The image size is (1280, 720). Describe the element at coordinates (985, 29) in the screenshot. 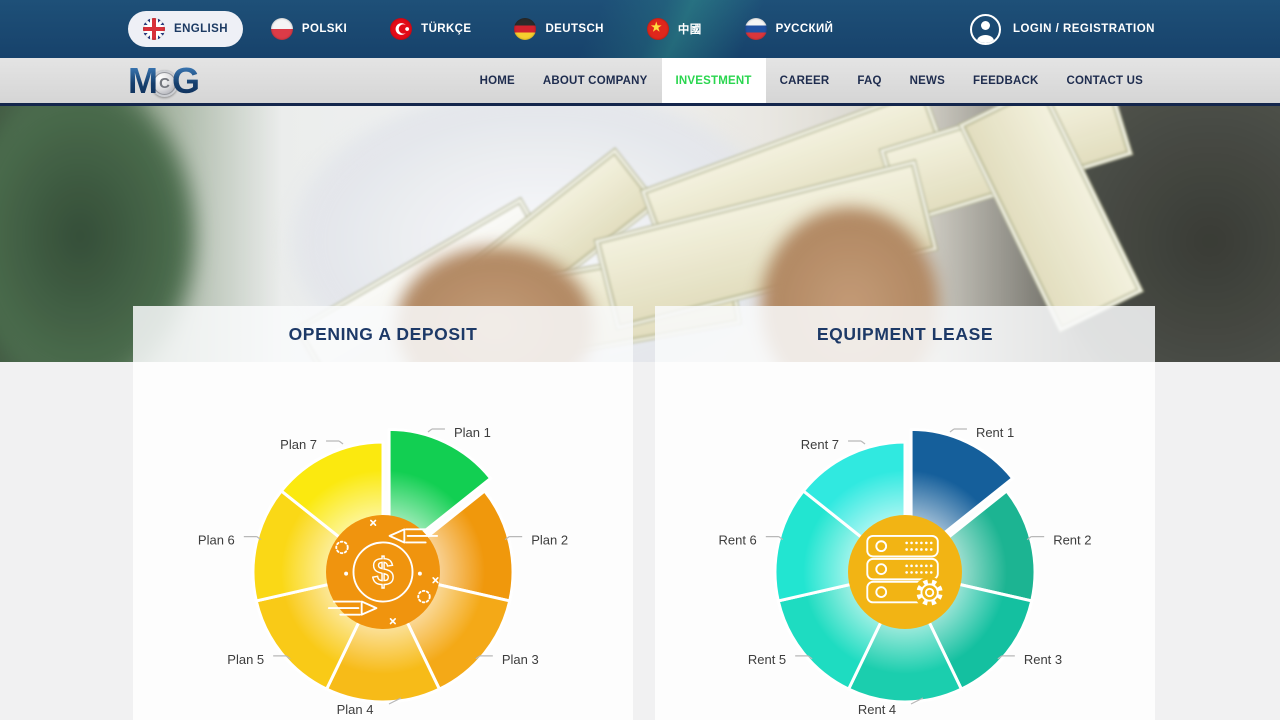

I see `user-icon` at that location.